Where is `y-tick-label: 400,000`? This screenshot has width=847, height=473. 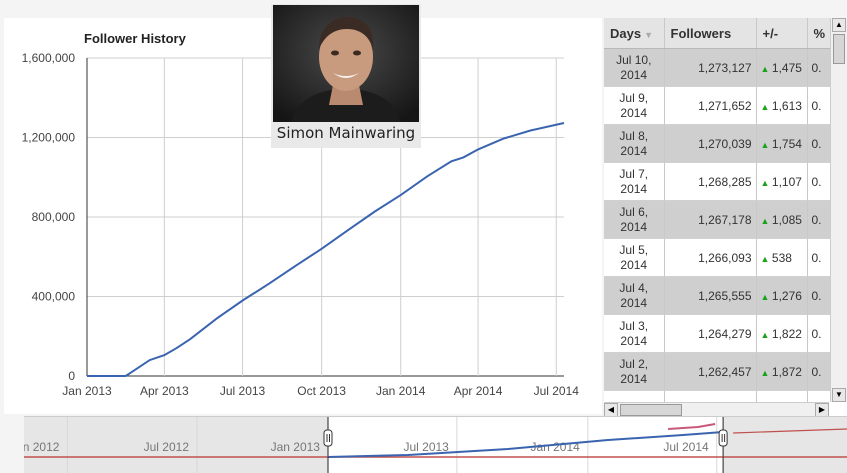 y-tick-label: 400,000 is located at coordinates (54, 297).